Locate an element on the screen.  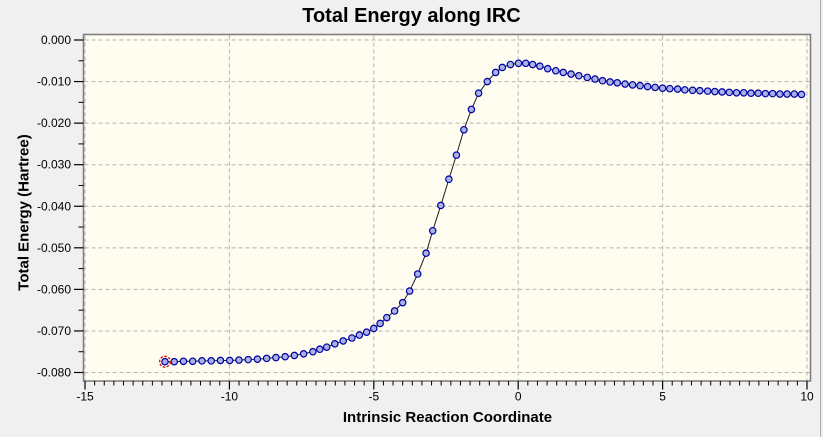
x-tick-label: -15 is located at coordinates (85, 397).